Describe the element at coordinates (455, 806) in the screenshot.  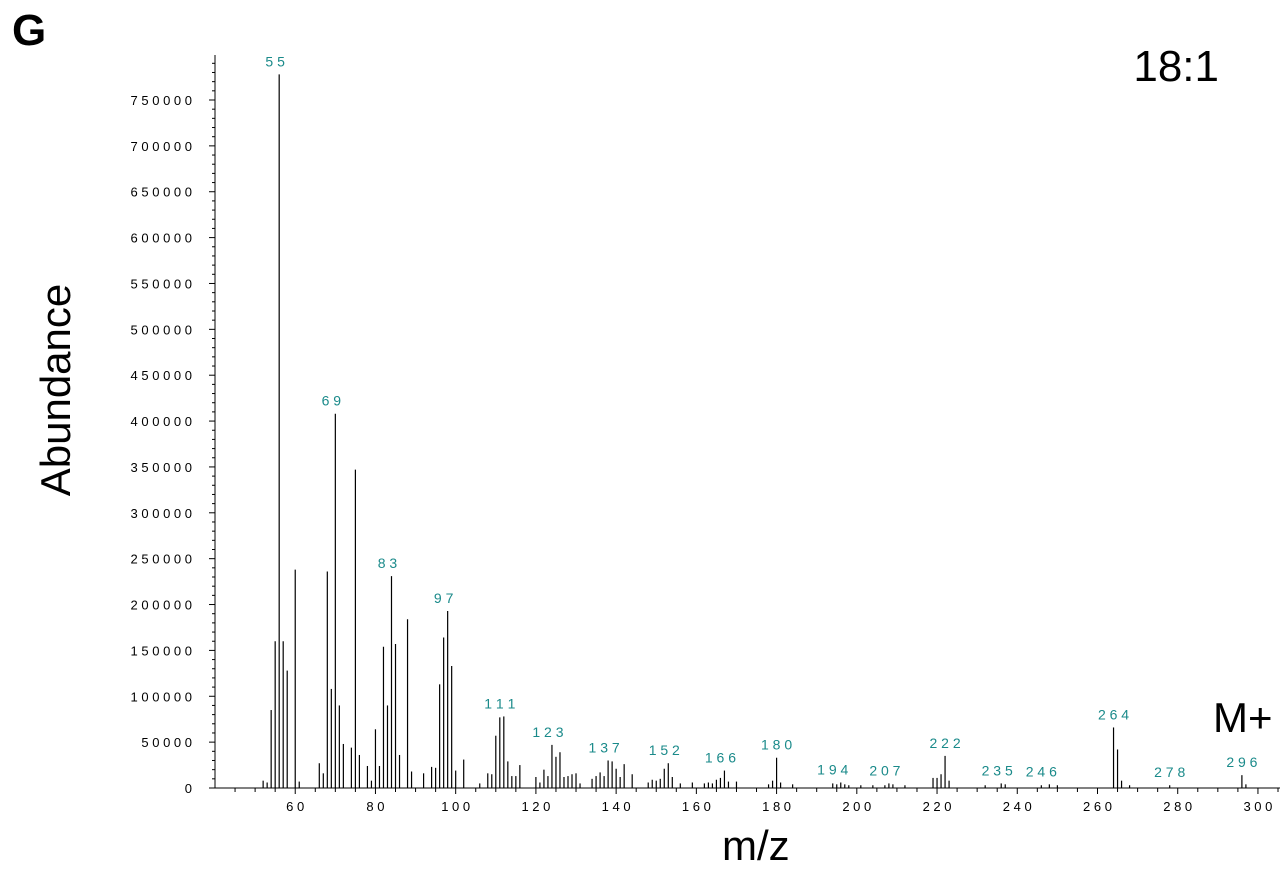
I see `x-tick-label: 1 0 0` at that location.